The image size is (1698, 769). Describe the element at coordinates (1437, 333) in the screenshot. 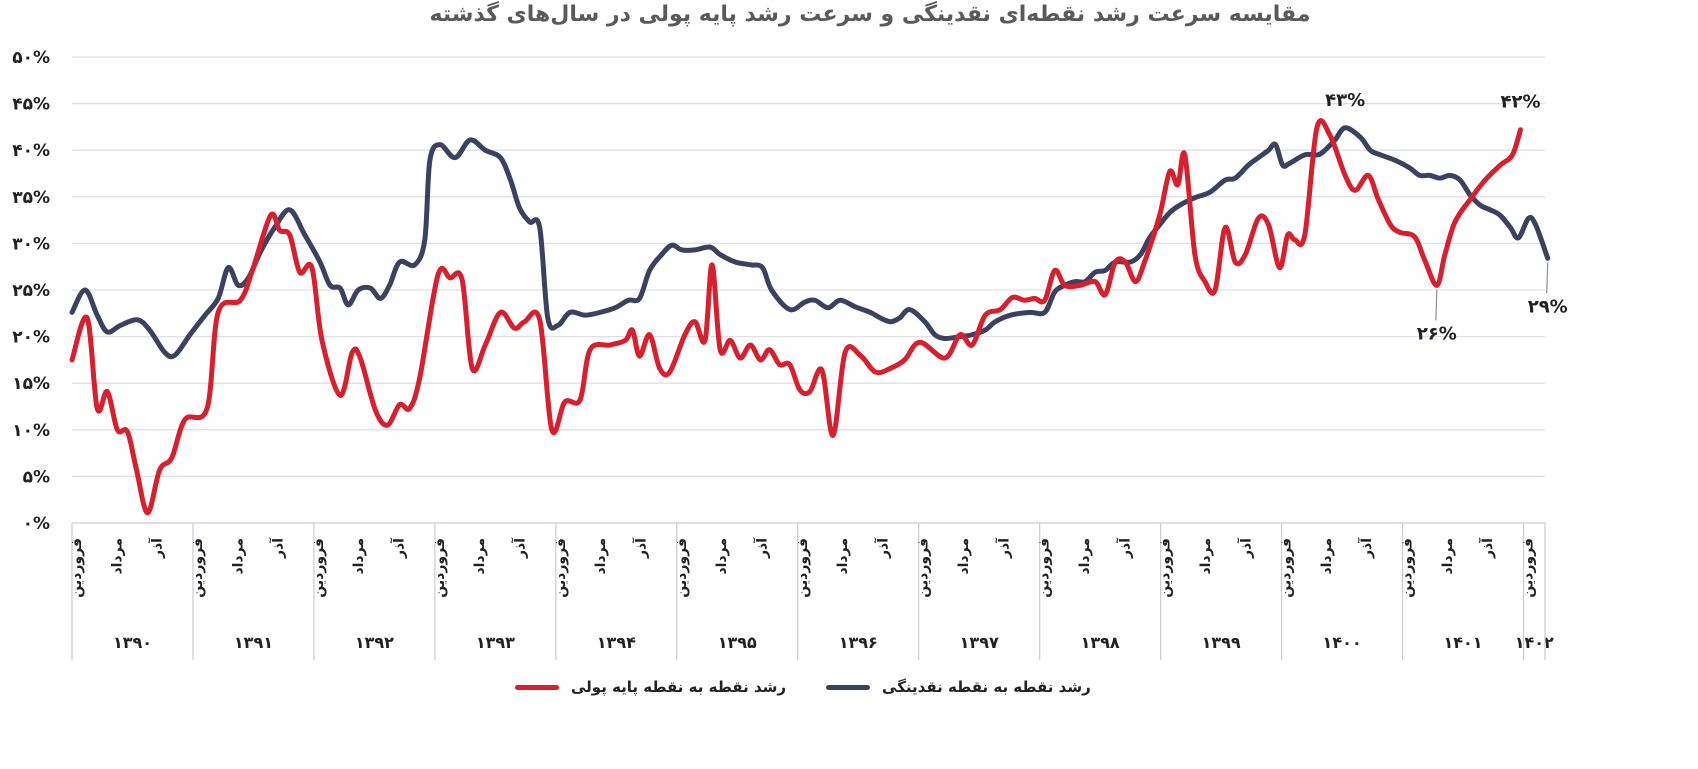

I see `data-label: ۲۶%` at that location.